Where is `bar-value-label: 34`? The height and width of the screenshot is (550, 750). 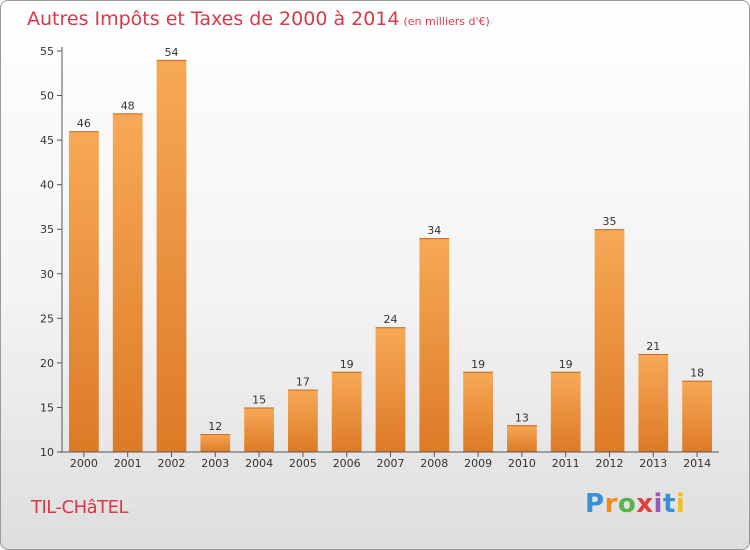
bar-value-label: 34 is located at coordinates (434, 230).